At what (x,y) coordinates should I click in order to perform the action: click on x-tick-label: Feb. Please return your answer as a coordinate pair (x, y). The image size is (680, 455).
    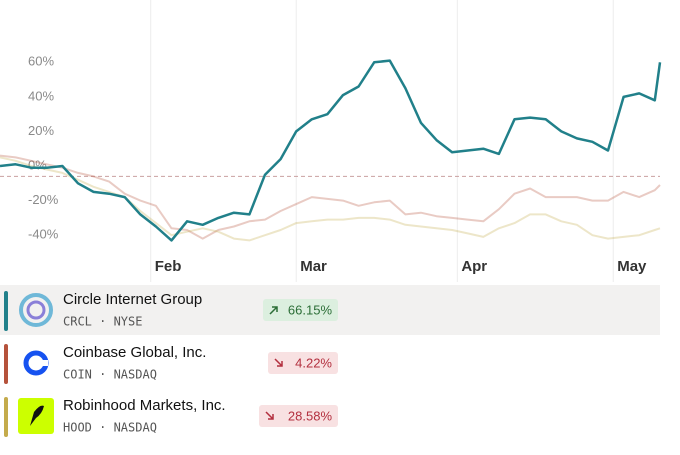
    Looking at the image, I should click on (168, 266).